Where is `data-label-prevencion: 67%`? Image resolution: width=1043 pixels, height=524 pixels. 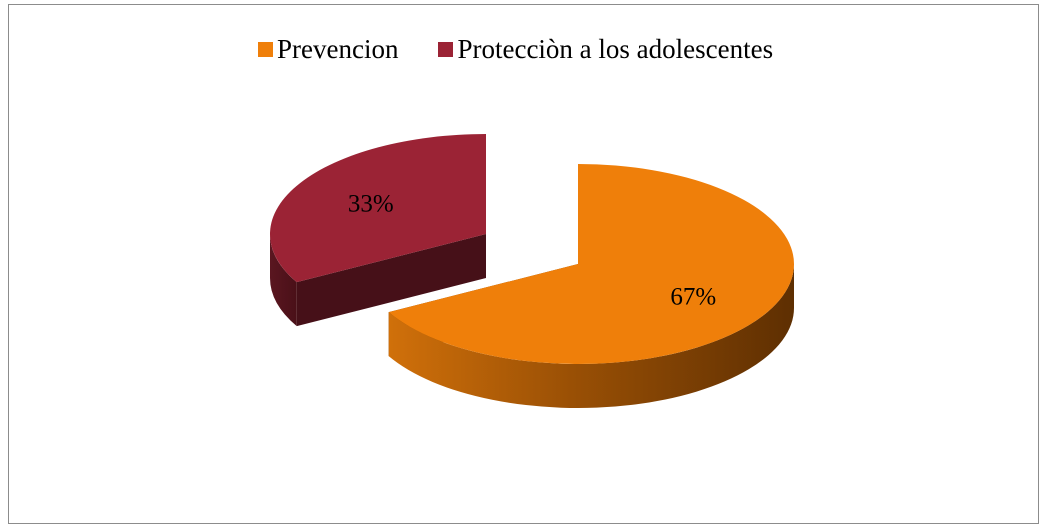
data-label-prevencion: 67% is located at coordinates (693, 297).